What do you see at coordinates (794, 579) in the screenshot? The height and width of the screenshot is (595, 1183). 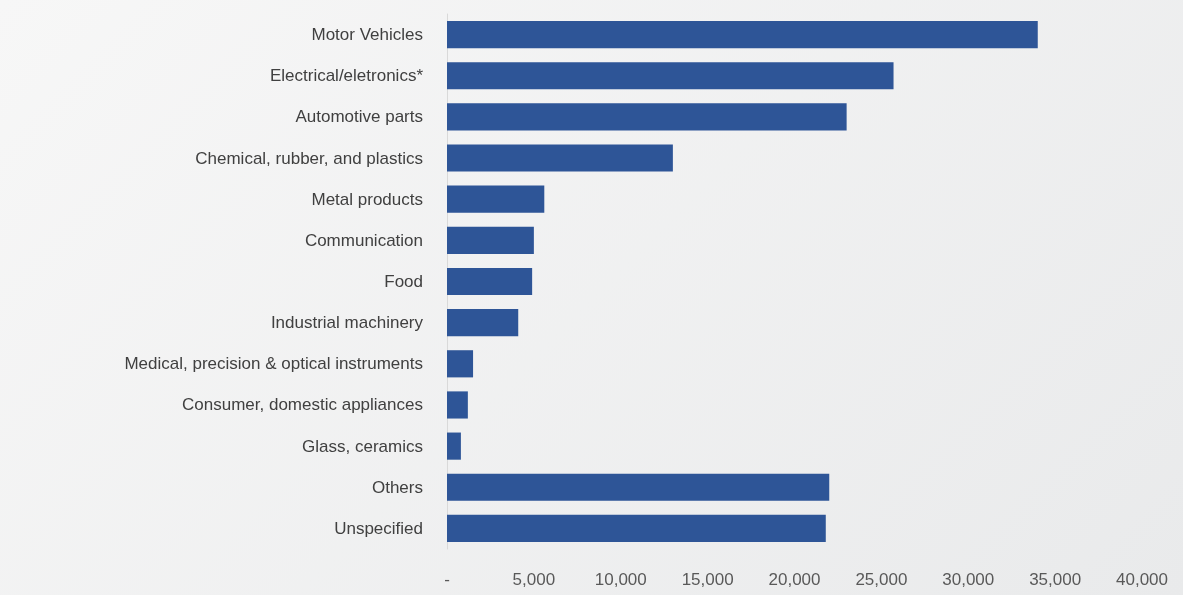 I see `x-tick-label: 20,000` at bounding box center [794, 579].